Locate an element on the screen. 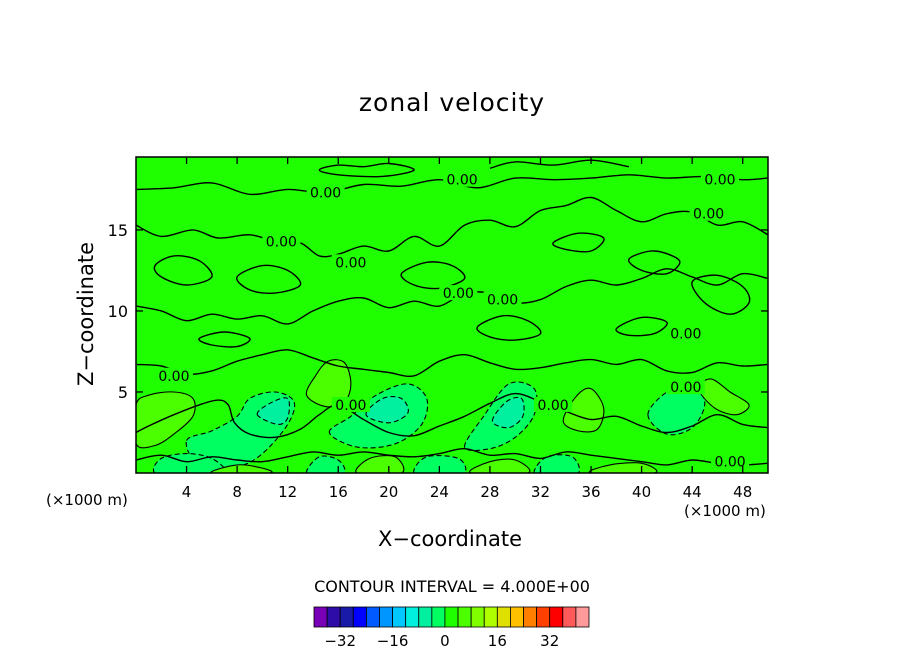  x-tick-label-10: 44 is located at coordinates (692, 492).